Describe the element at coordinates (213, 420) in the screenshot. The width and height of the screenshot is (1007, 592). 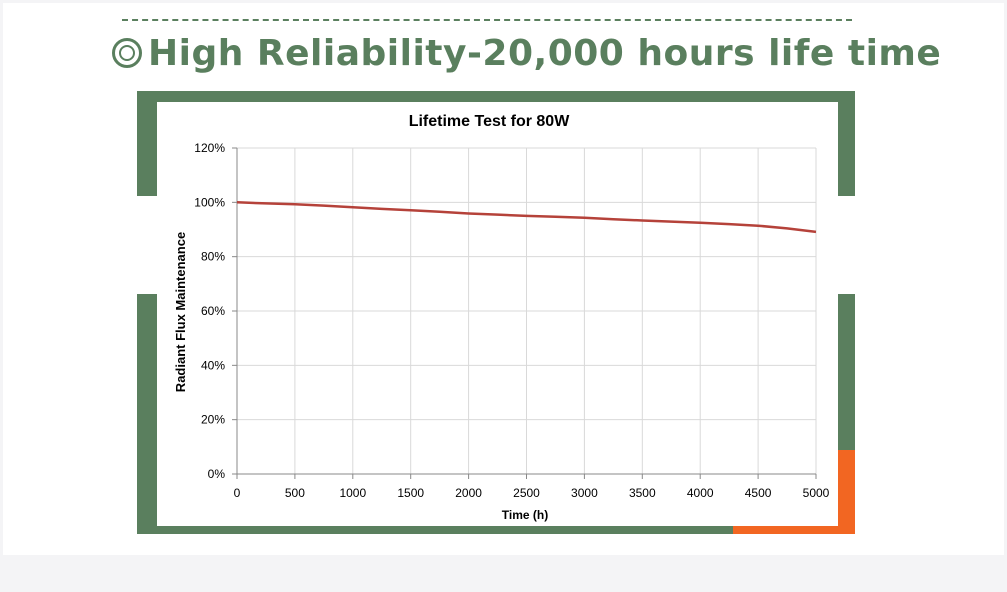
I see `y-tick-label: 20%` at that location.